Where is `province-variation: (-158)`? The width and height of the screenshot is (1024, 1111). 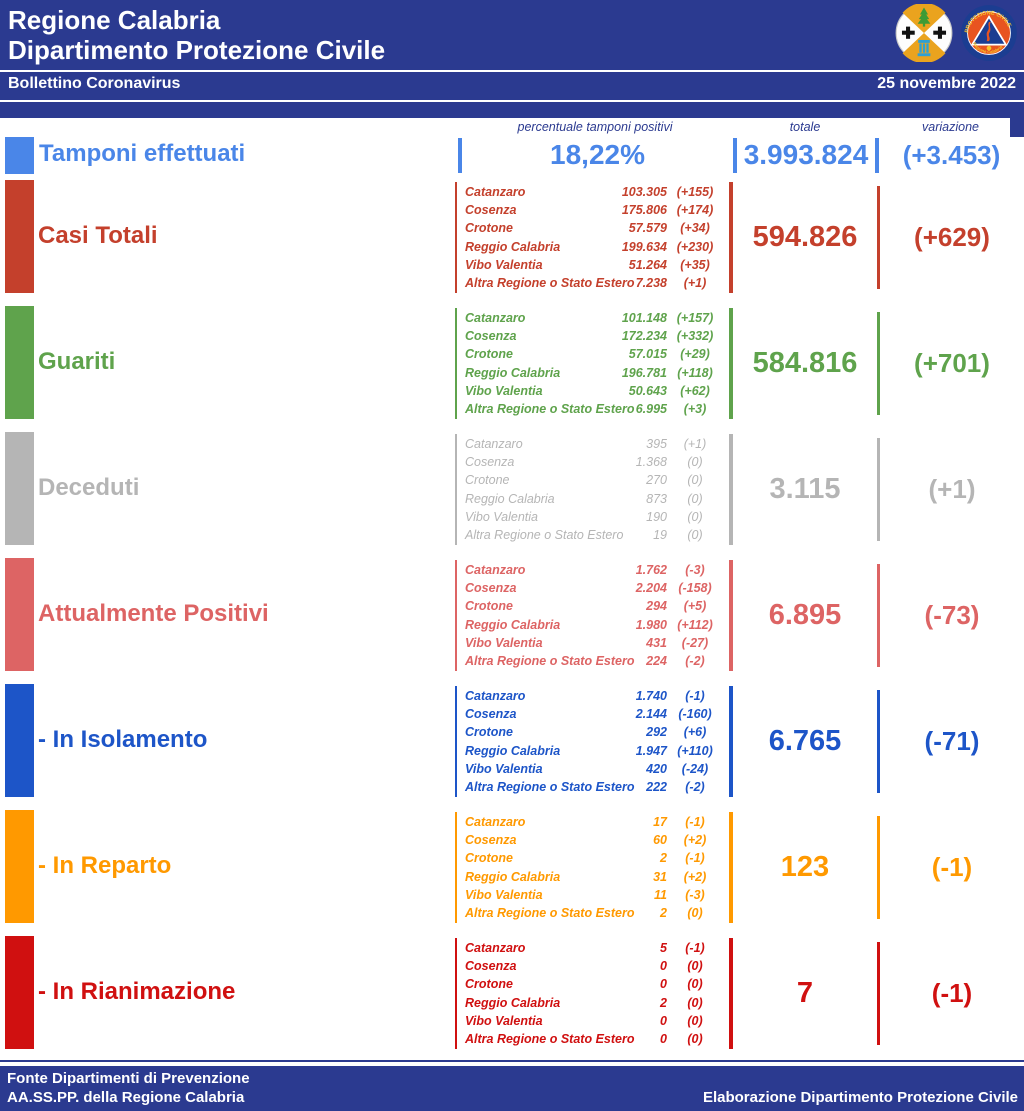
province-variation: (-158) is located at coordinates (695, 588).